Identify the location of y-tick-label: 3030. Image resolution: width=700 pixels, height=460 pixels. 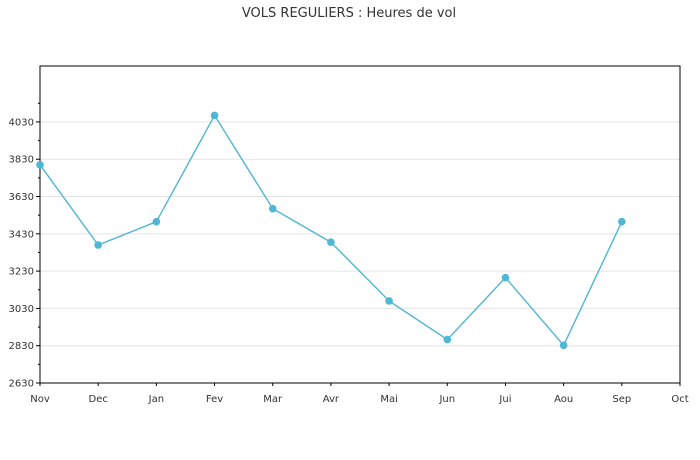
(21, 309).